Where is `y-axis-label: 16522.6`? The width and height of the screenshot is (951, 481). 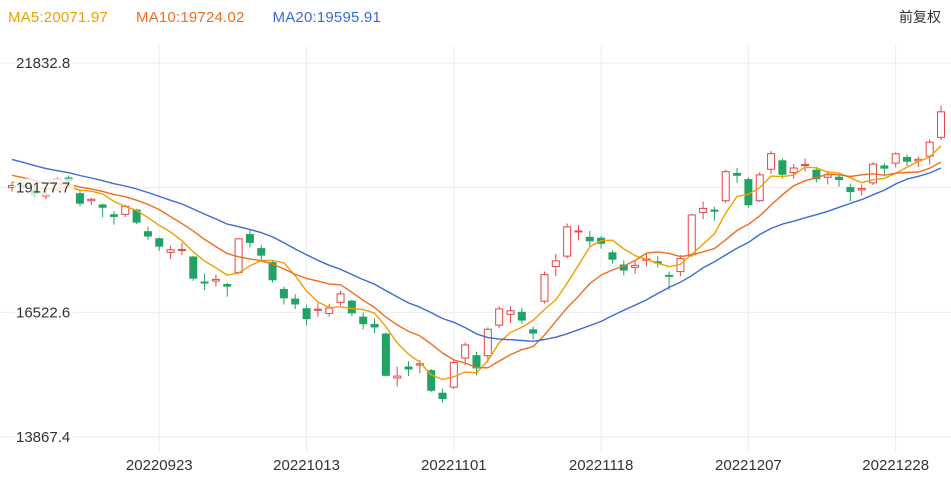 y-axis-label: 16522.6 is located at coordinates (43, 312).